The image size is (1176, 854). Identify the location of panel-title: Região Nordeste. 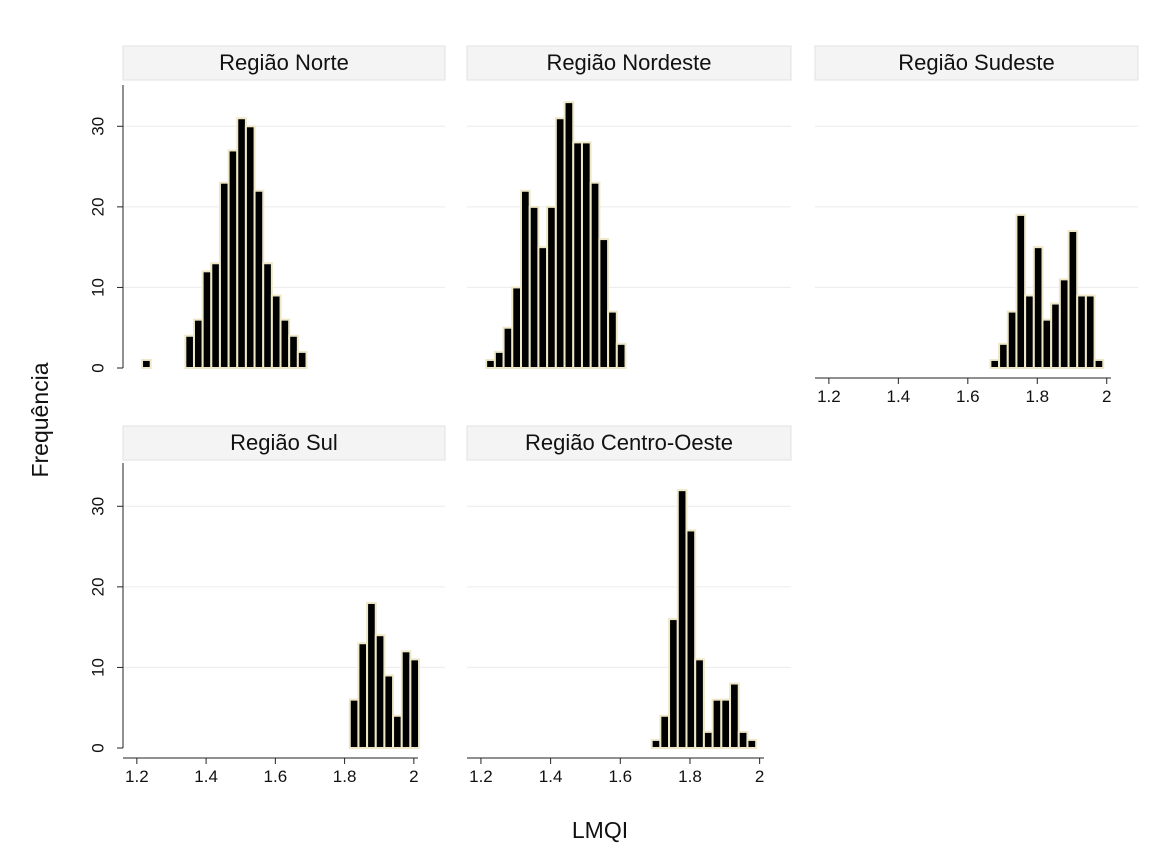
(628, 62).